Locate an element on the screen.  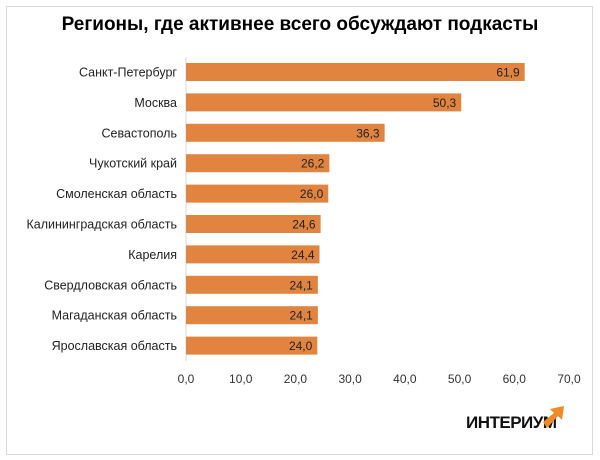
data-label: 24,6 is located at coordinates (304, 225).